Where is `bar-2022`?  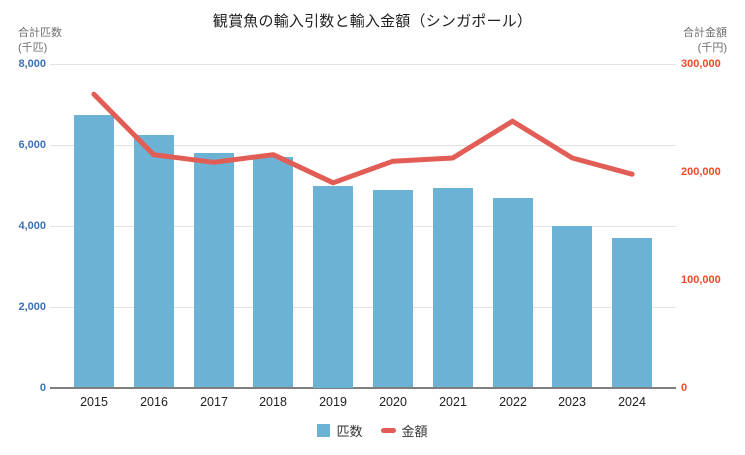 bar-2022 is located at coordinates (513, 292).